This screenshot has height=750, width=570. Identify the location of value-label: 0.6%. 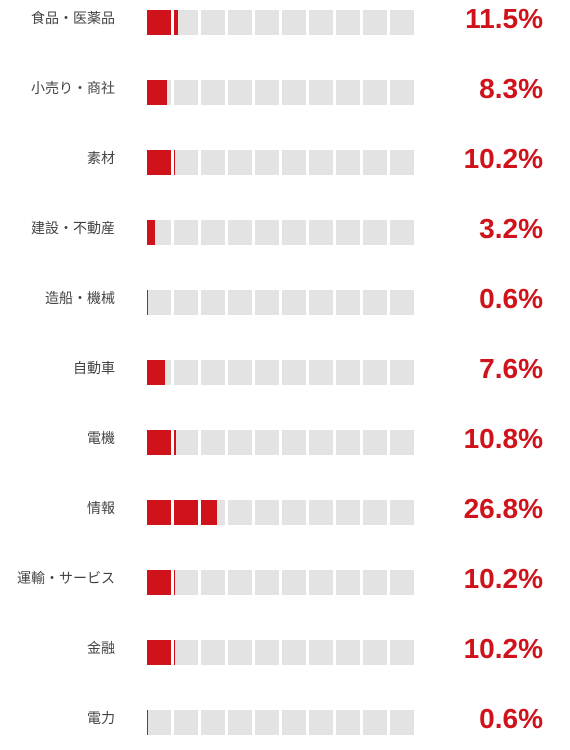
(511, 719).